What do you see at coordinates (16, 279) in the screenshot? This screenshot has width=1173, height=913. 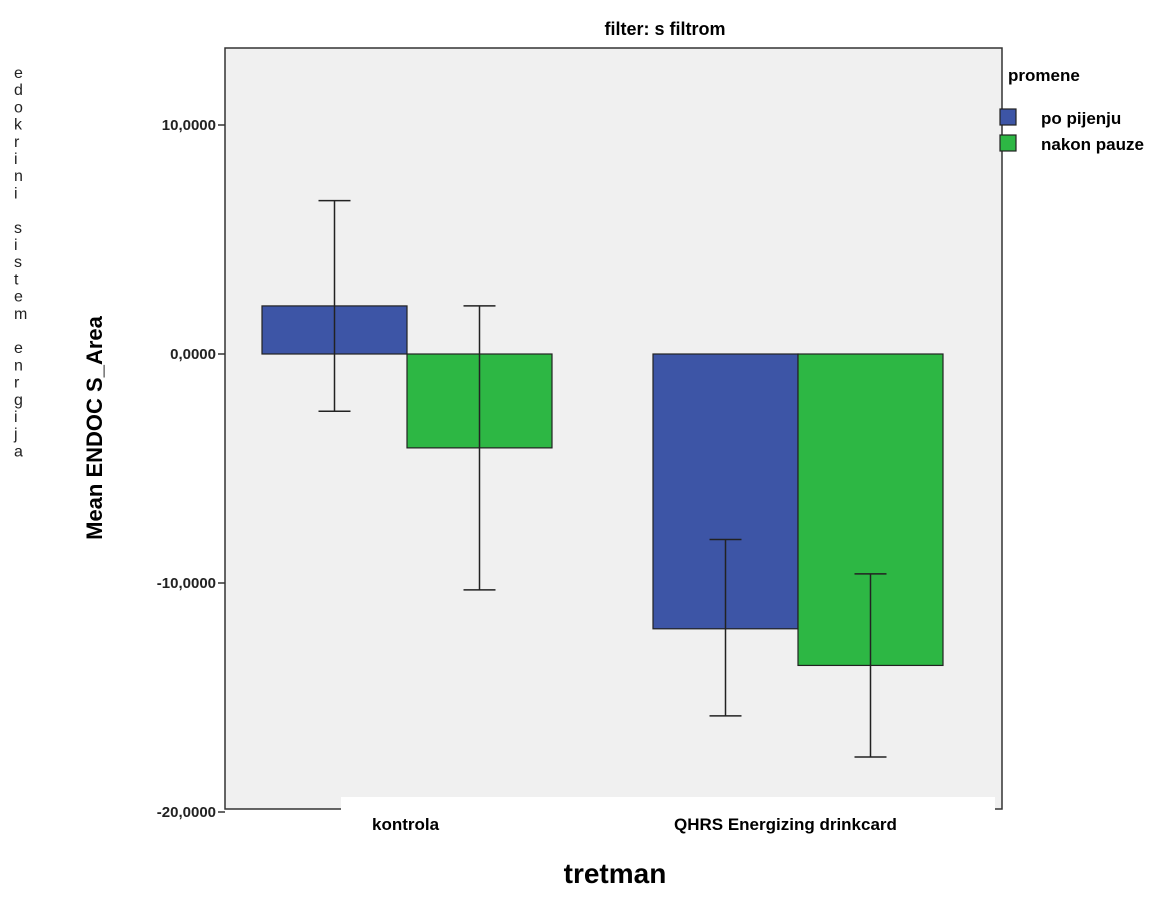 I see `side-text-letter: t` at bounding box center [16, 279].